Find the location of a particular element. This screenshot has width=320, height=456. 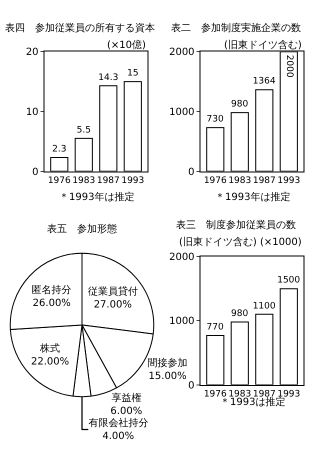

slice-label: 株式 is located at coordinates (49, 348).